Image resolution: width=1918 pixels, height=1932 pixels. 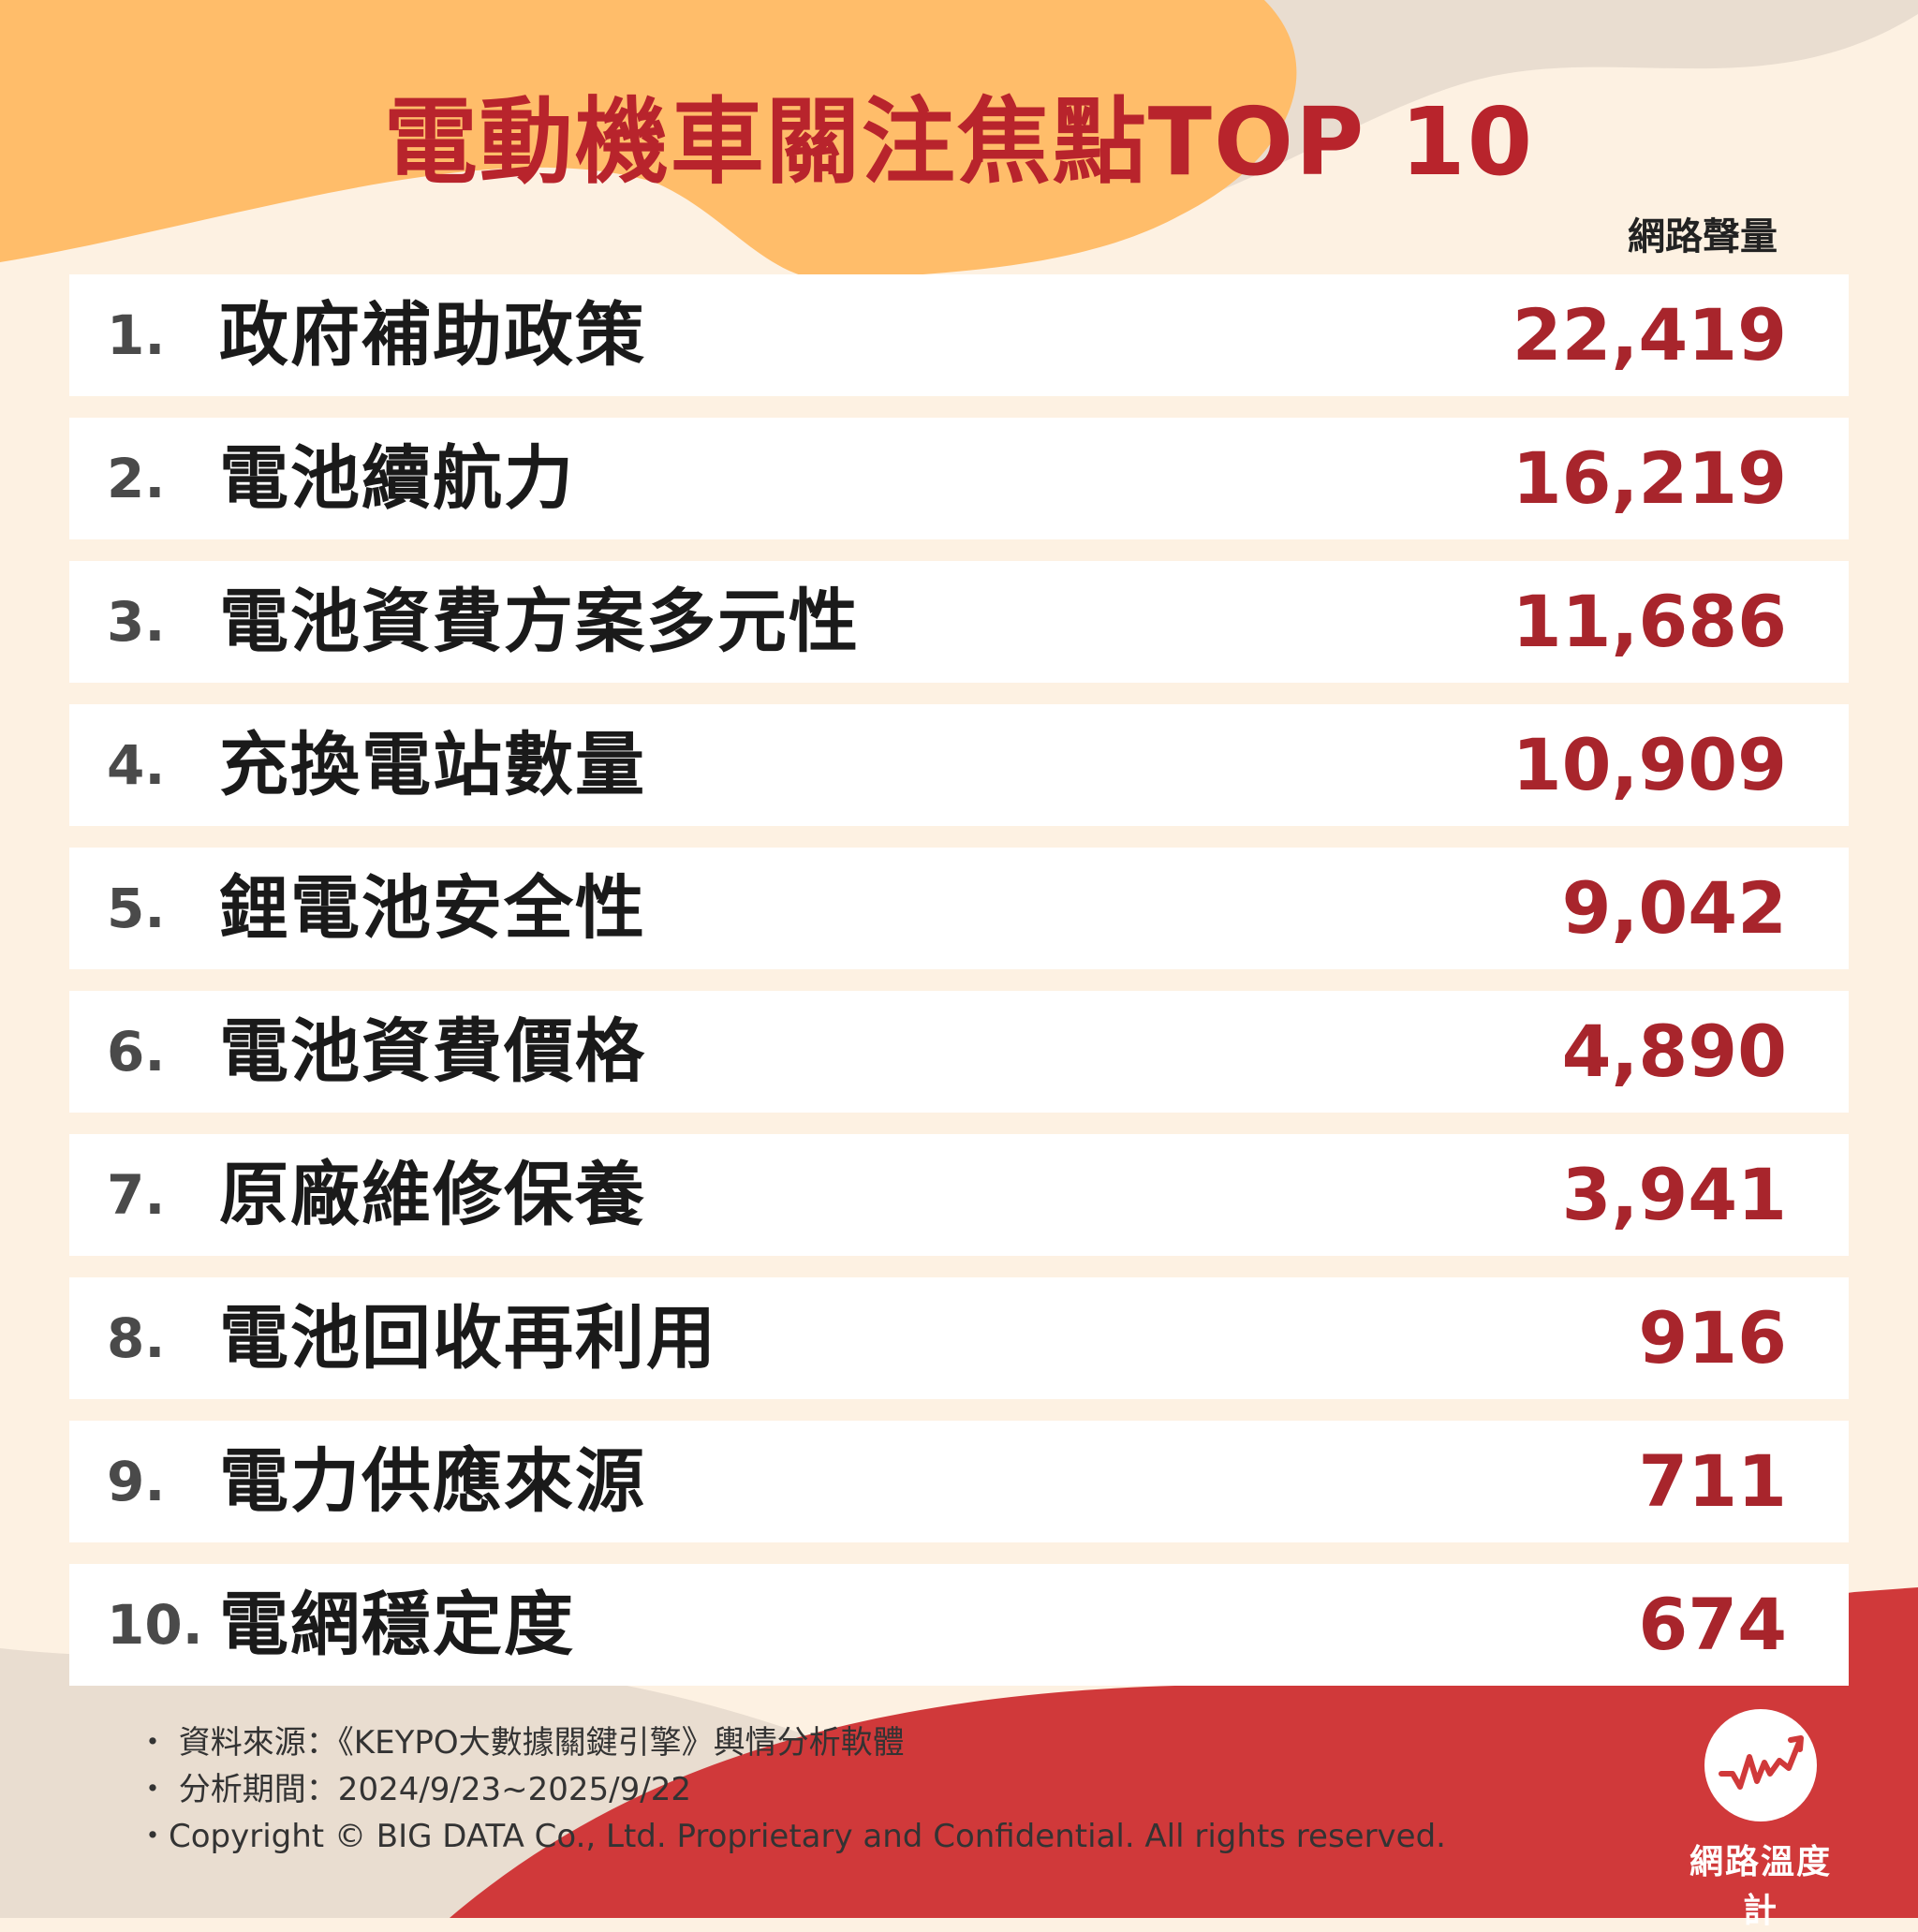 I want to click on volume-value: 9,042, so click(x=1674, y=908).